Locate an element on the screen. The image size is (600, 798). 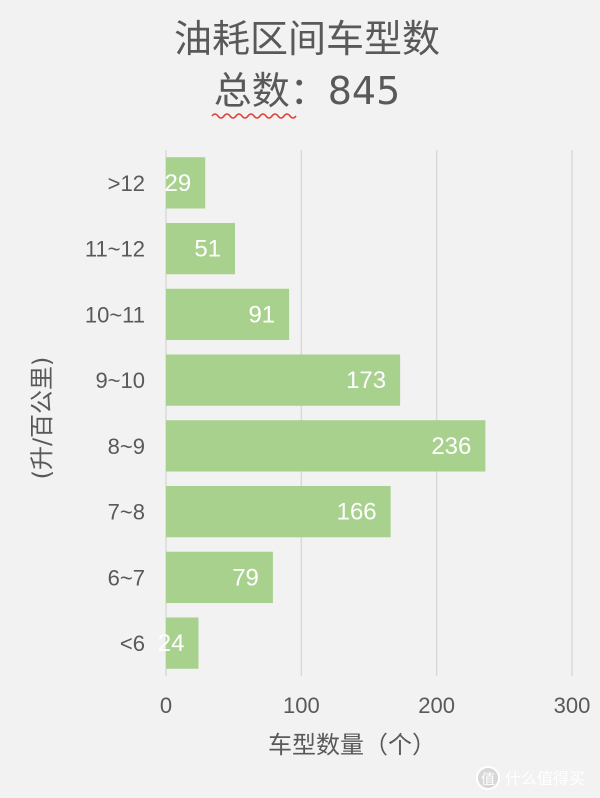
x-tick-labels: 0 100 200 300 is located at coordinates (375, 705).